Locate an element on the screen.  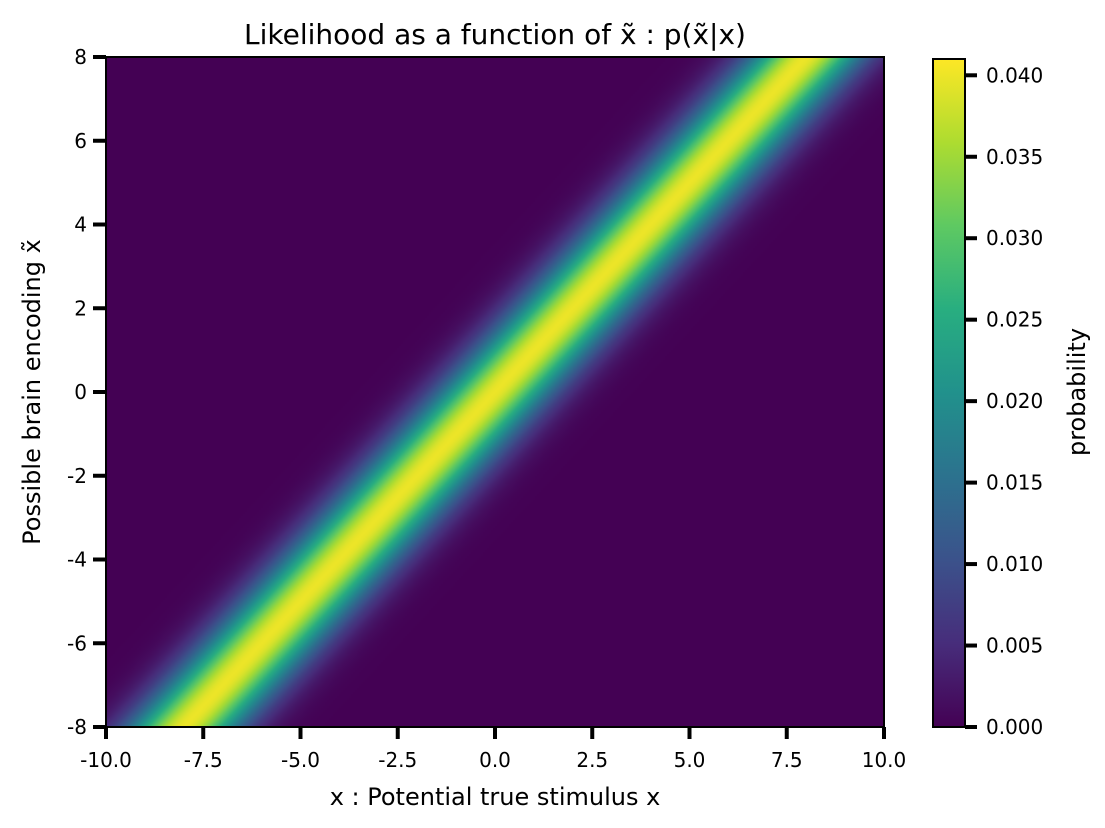
y-axis-label: Possible brain encoding x̃ is located at coordinates (32, 392).